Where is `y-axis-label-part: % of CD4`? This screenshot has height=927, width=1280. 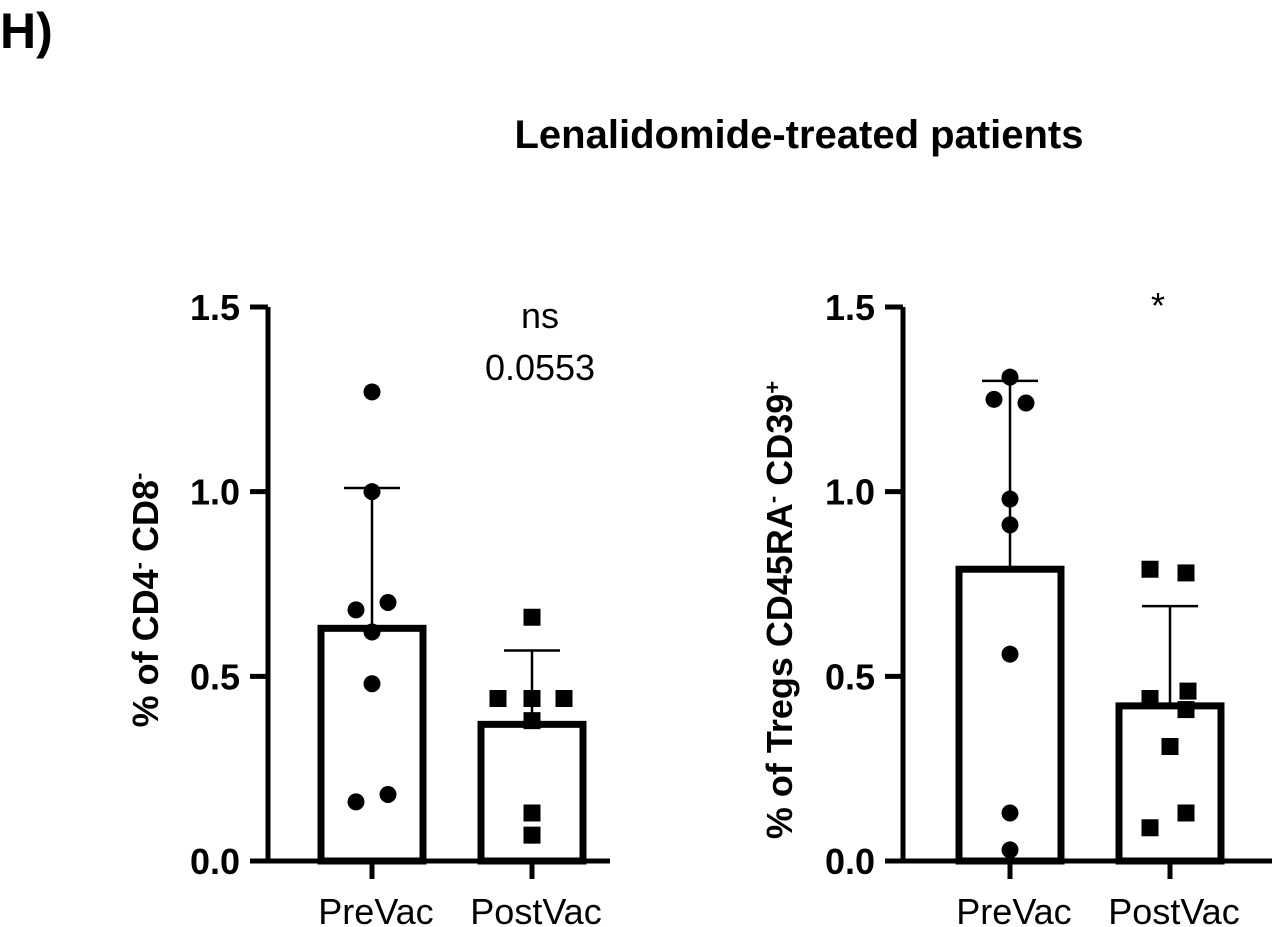 y-axis-label-part: % of CD4 is located at coordinates (145, 648).